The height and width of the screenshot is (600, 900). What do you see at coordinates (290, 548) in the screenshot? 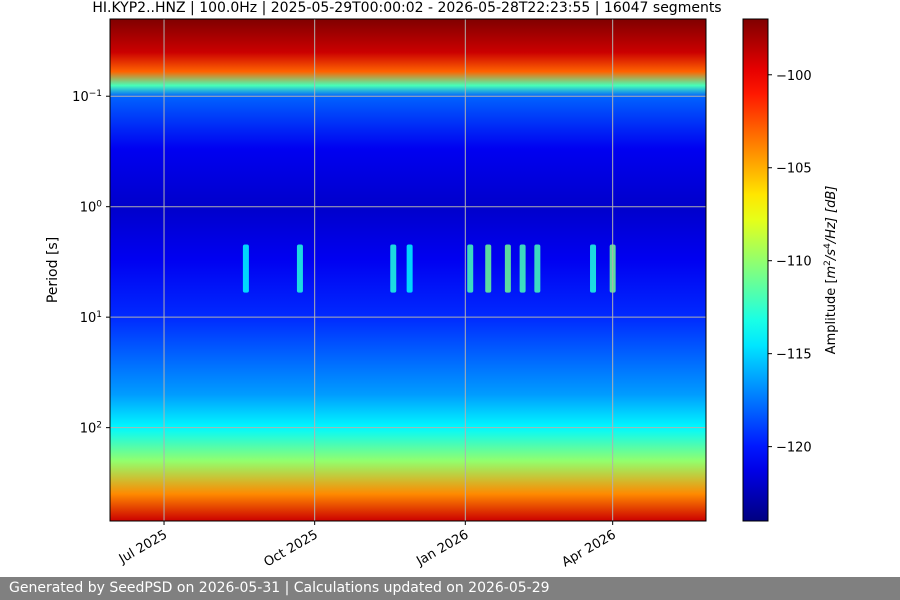
I see `x-tick-label: Oct 2025` at bounding box center [290, 548].